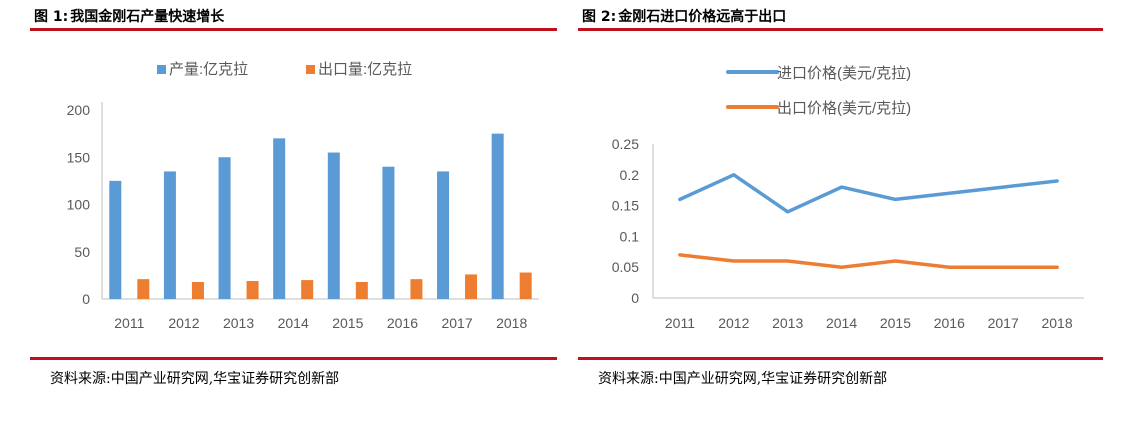 This screenshot has width=1129, height=423. What do you see at coordinates (293, 29) in the screenshot?
I see `figure-1-top-rule` at bounding box center [293, 29].